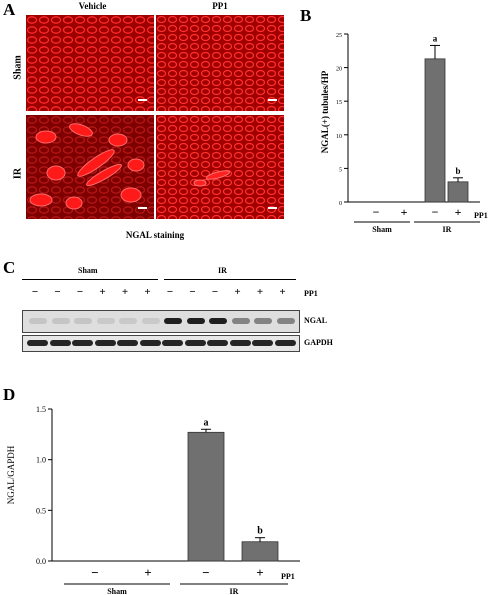 The image size is (500, 595). Describe the element at coordinates (220, 63) in the screenshot. I see `micrograph-pp1-sham` at that location.